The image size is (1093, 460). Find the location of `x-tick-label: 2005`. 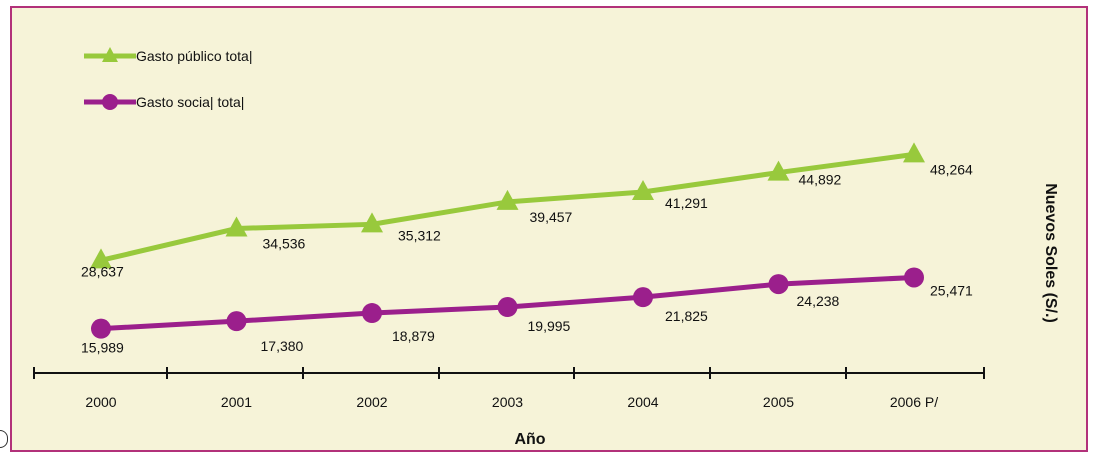

x-tick-label: 2005 is located at coordinates (778, 402).